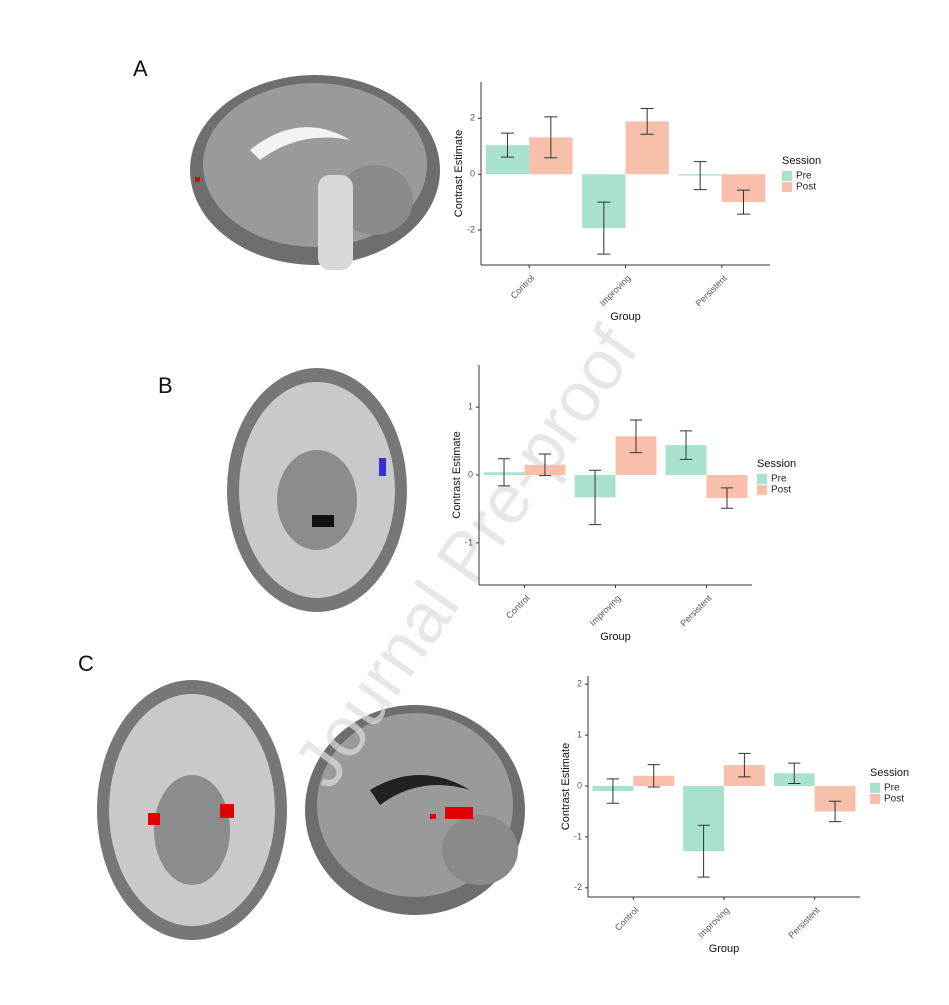  Describe the element at coordinates (192, 810) in the screenshot. I see `brain-axial-c` at that location.